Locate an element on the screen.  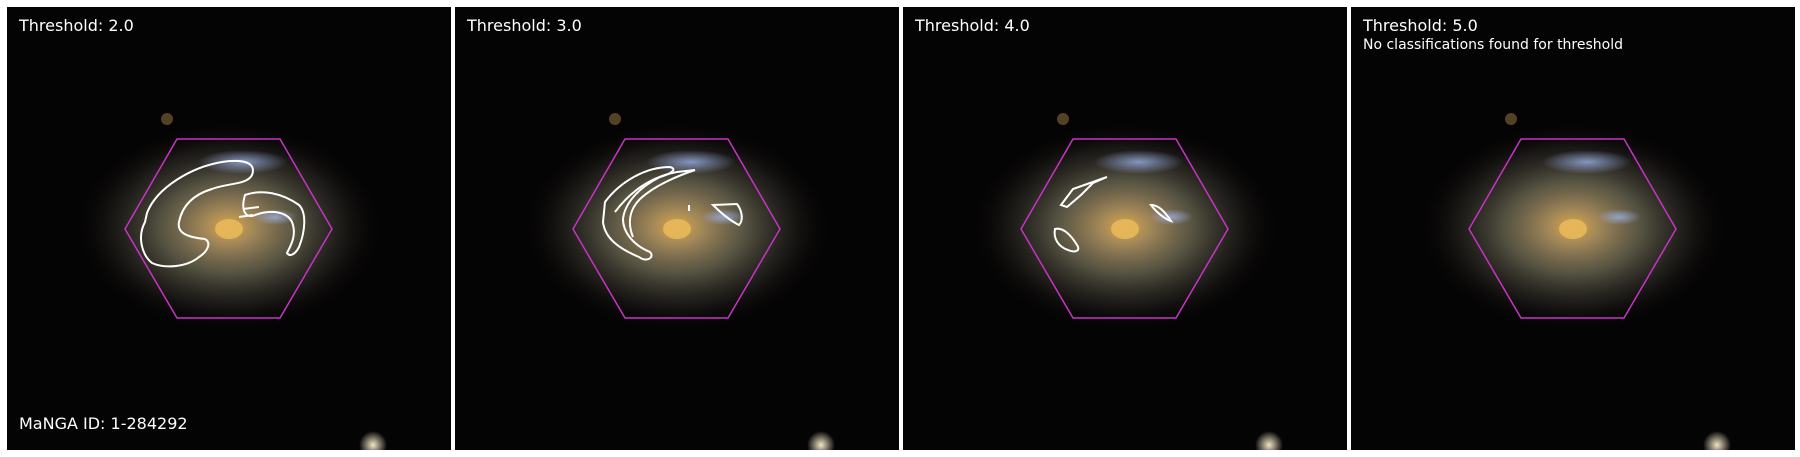
threshold-label: Threshold: 5.0 is located at coordinates (1420, 25).